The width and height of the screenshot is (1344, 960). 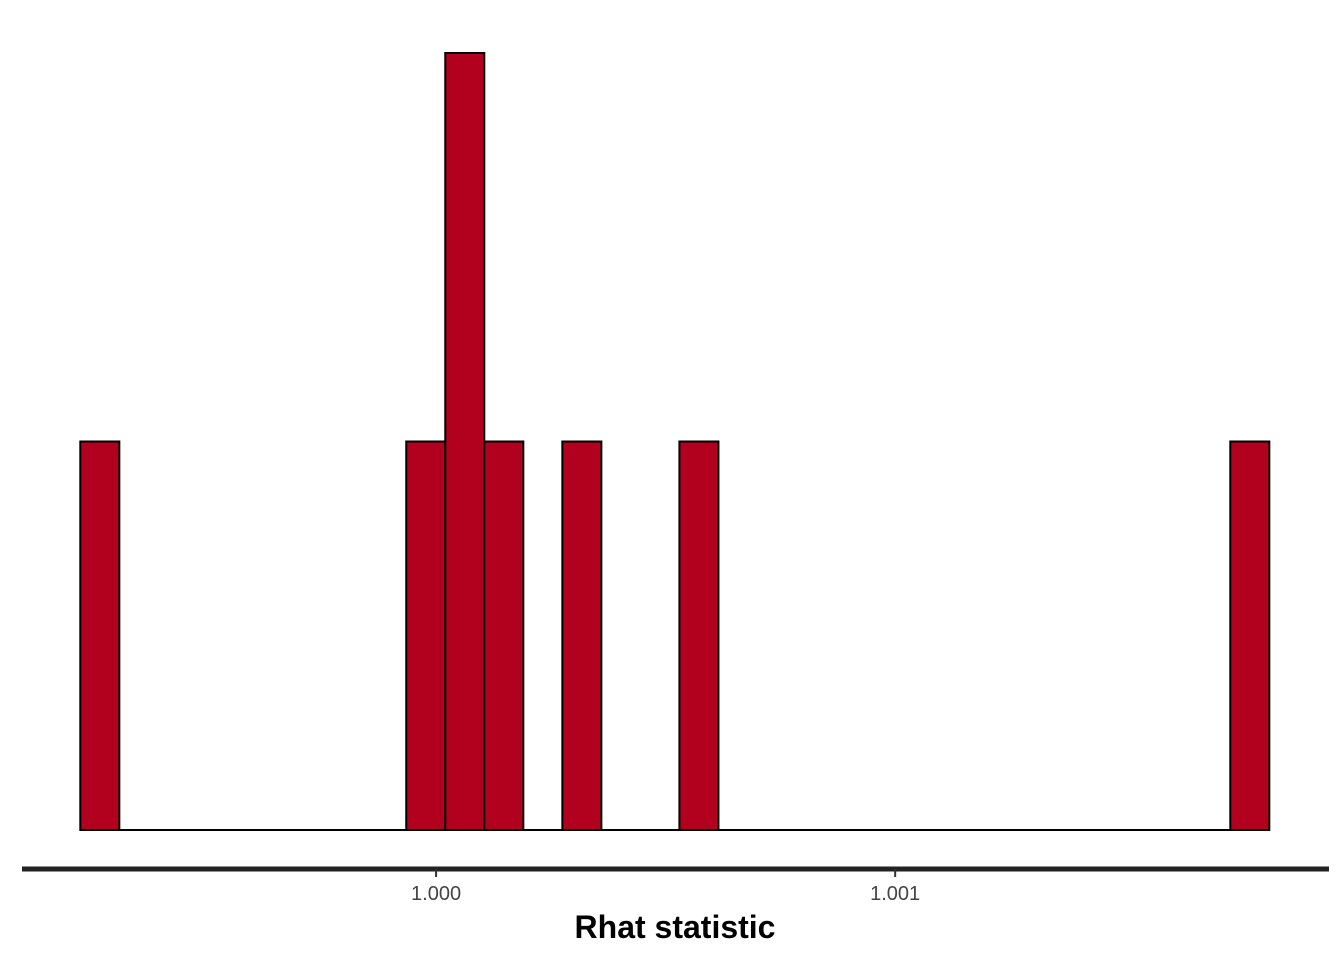 I want to click on x-tick-label-0: 1.000, so click(x=436, y=894).